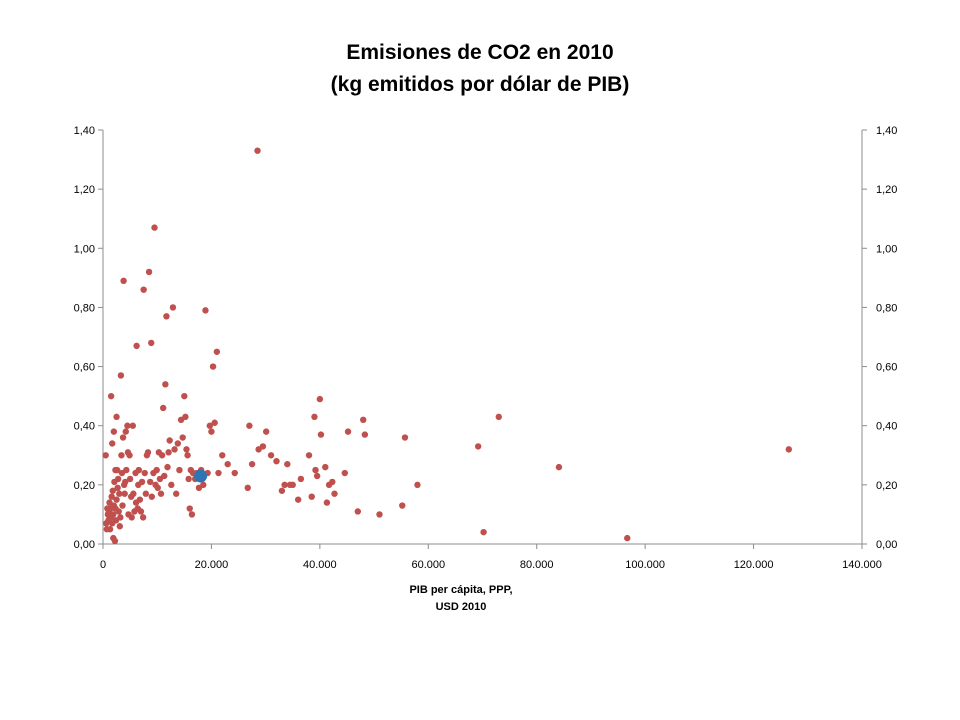  Describe the element at coordinates (84, 190) in the screenshot. I see `y-tick-label-left: 1,20` at that location.